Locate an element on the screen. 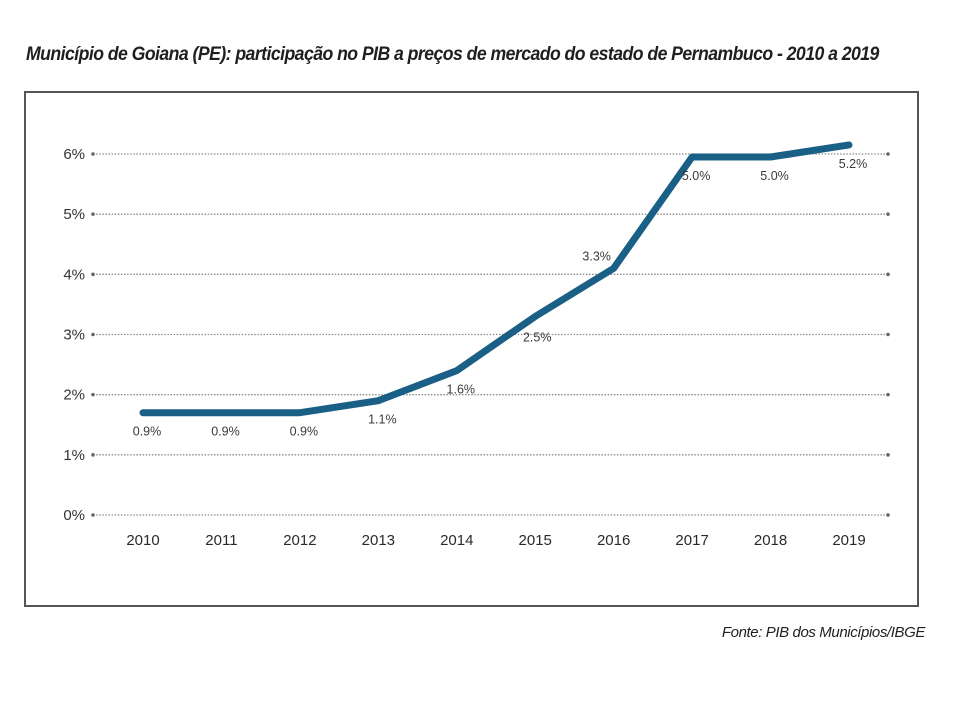 The image size is (960, 720). data-label: 1.1% is located at coordinates (382, 420).